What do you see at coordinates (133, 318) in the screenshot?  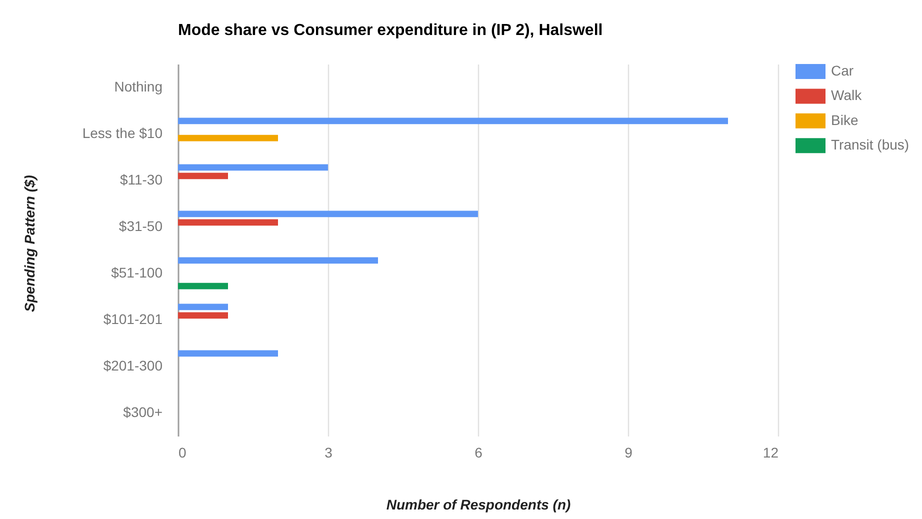 I see `y-tick-label: $101-201` at bounding box center [133, 318].